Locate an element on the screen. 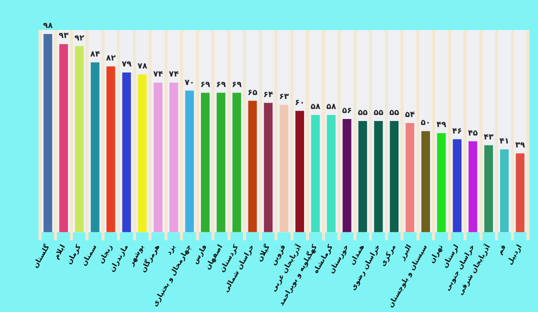  data-label: ۷۰ is located at coordinates (189, 82).